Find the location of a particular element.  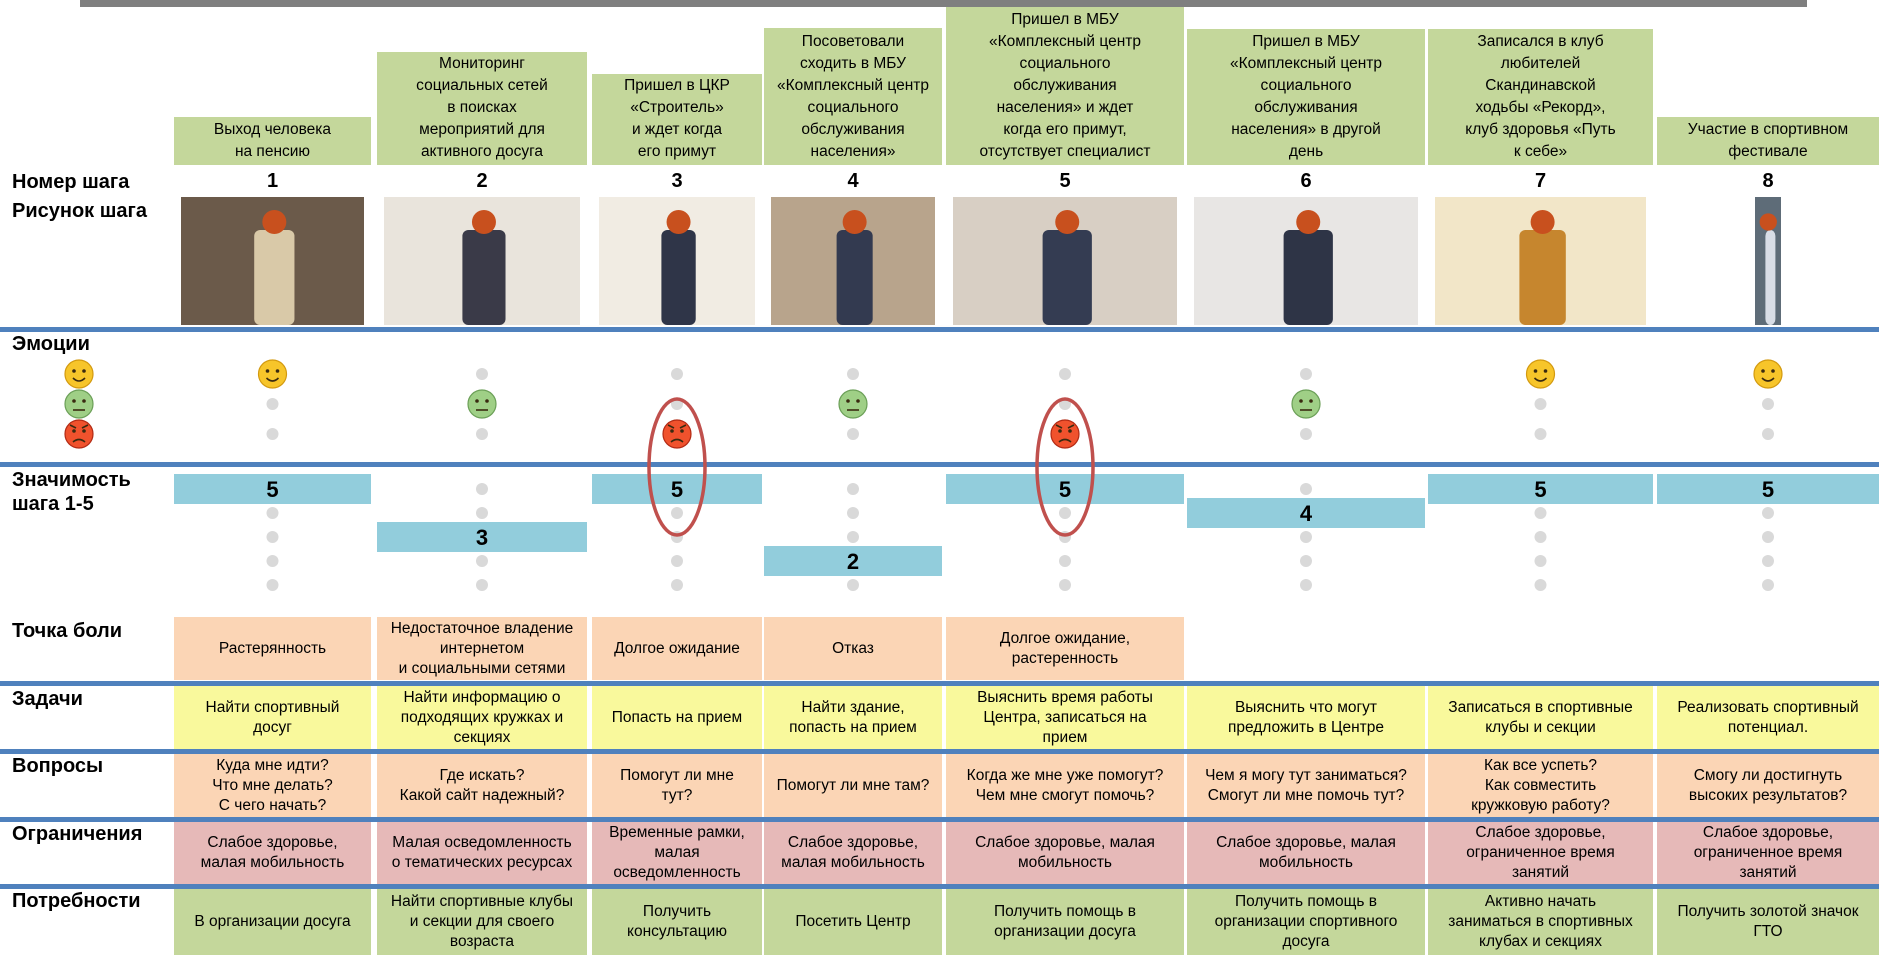

row-label: Ограничения is located at coordinates (77, 834).